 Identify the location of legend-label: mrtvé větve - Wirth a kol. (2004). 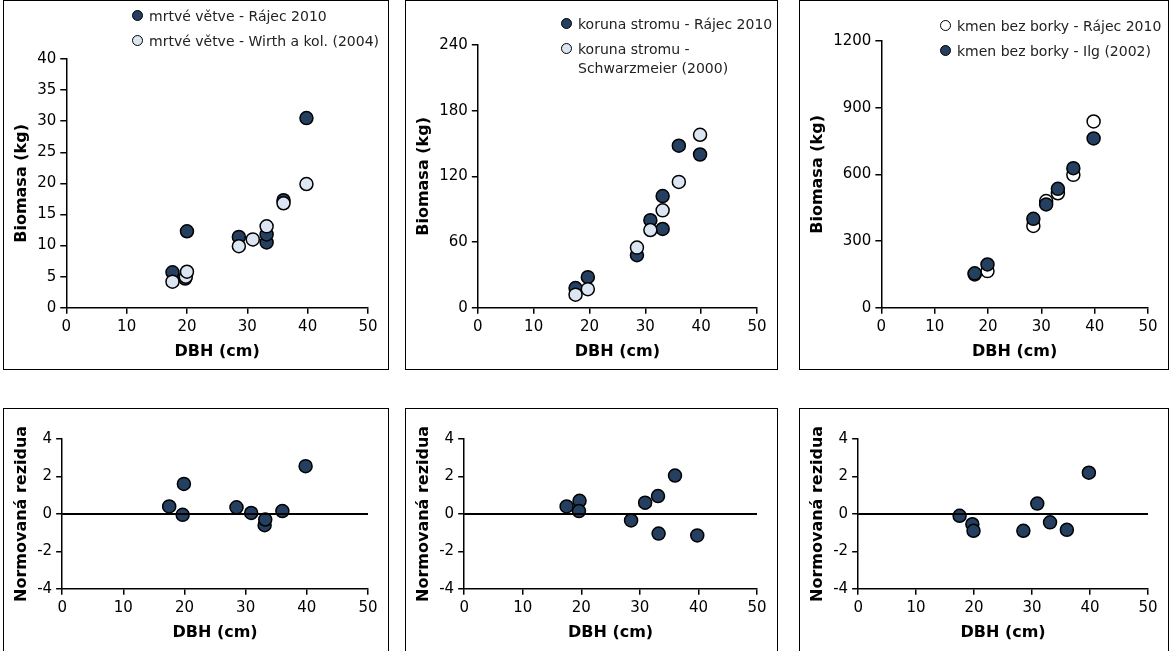
(264, 41).